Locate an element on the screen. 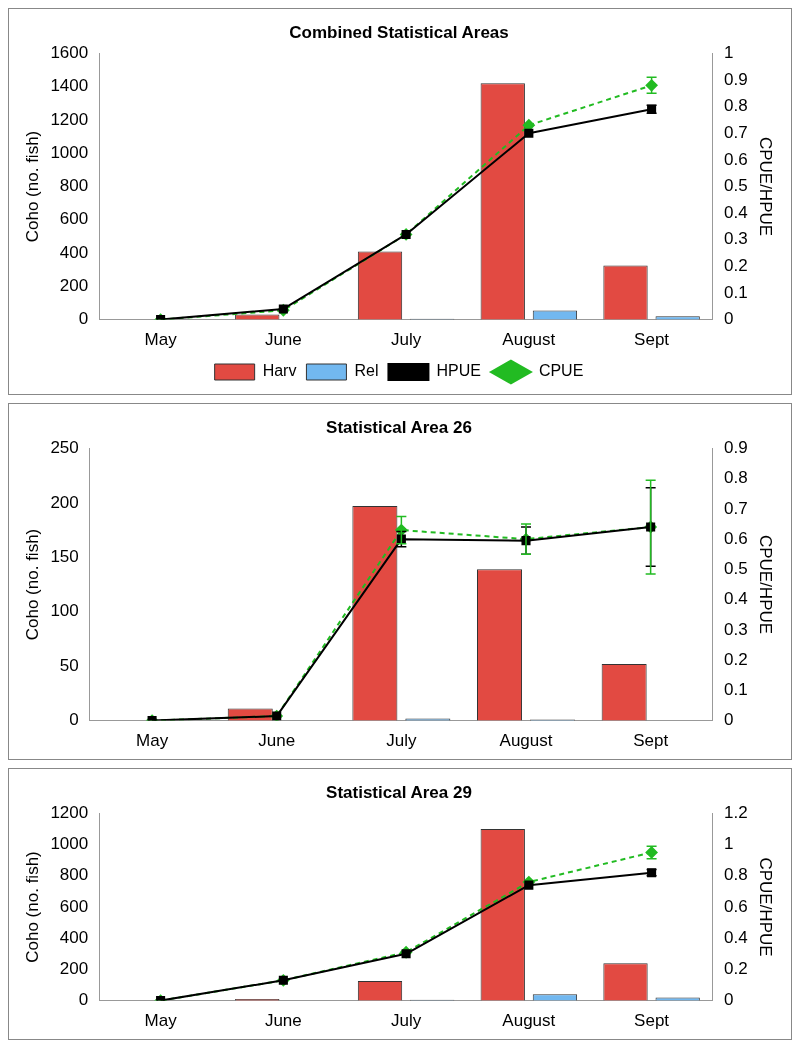  y-tick-label: 150 is located at coordinates (64, 556).